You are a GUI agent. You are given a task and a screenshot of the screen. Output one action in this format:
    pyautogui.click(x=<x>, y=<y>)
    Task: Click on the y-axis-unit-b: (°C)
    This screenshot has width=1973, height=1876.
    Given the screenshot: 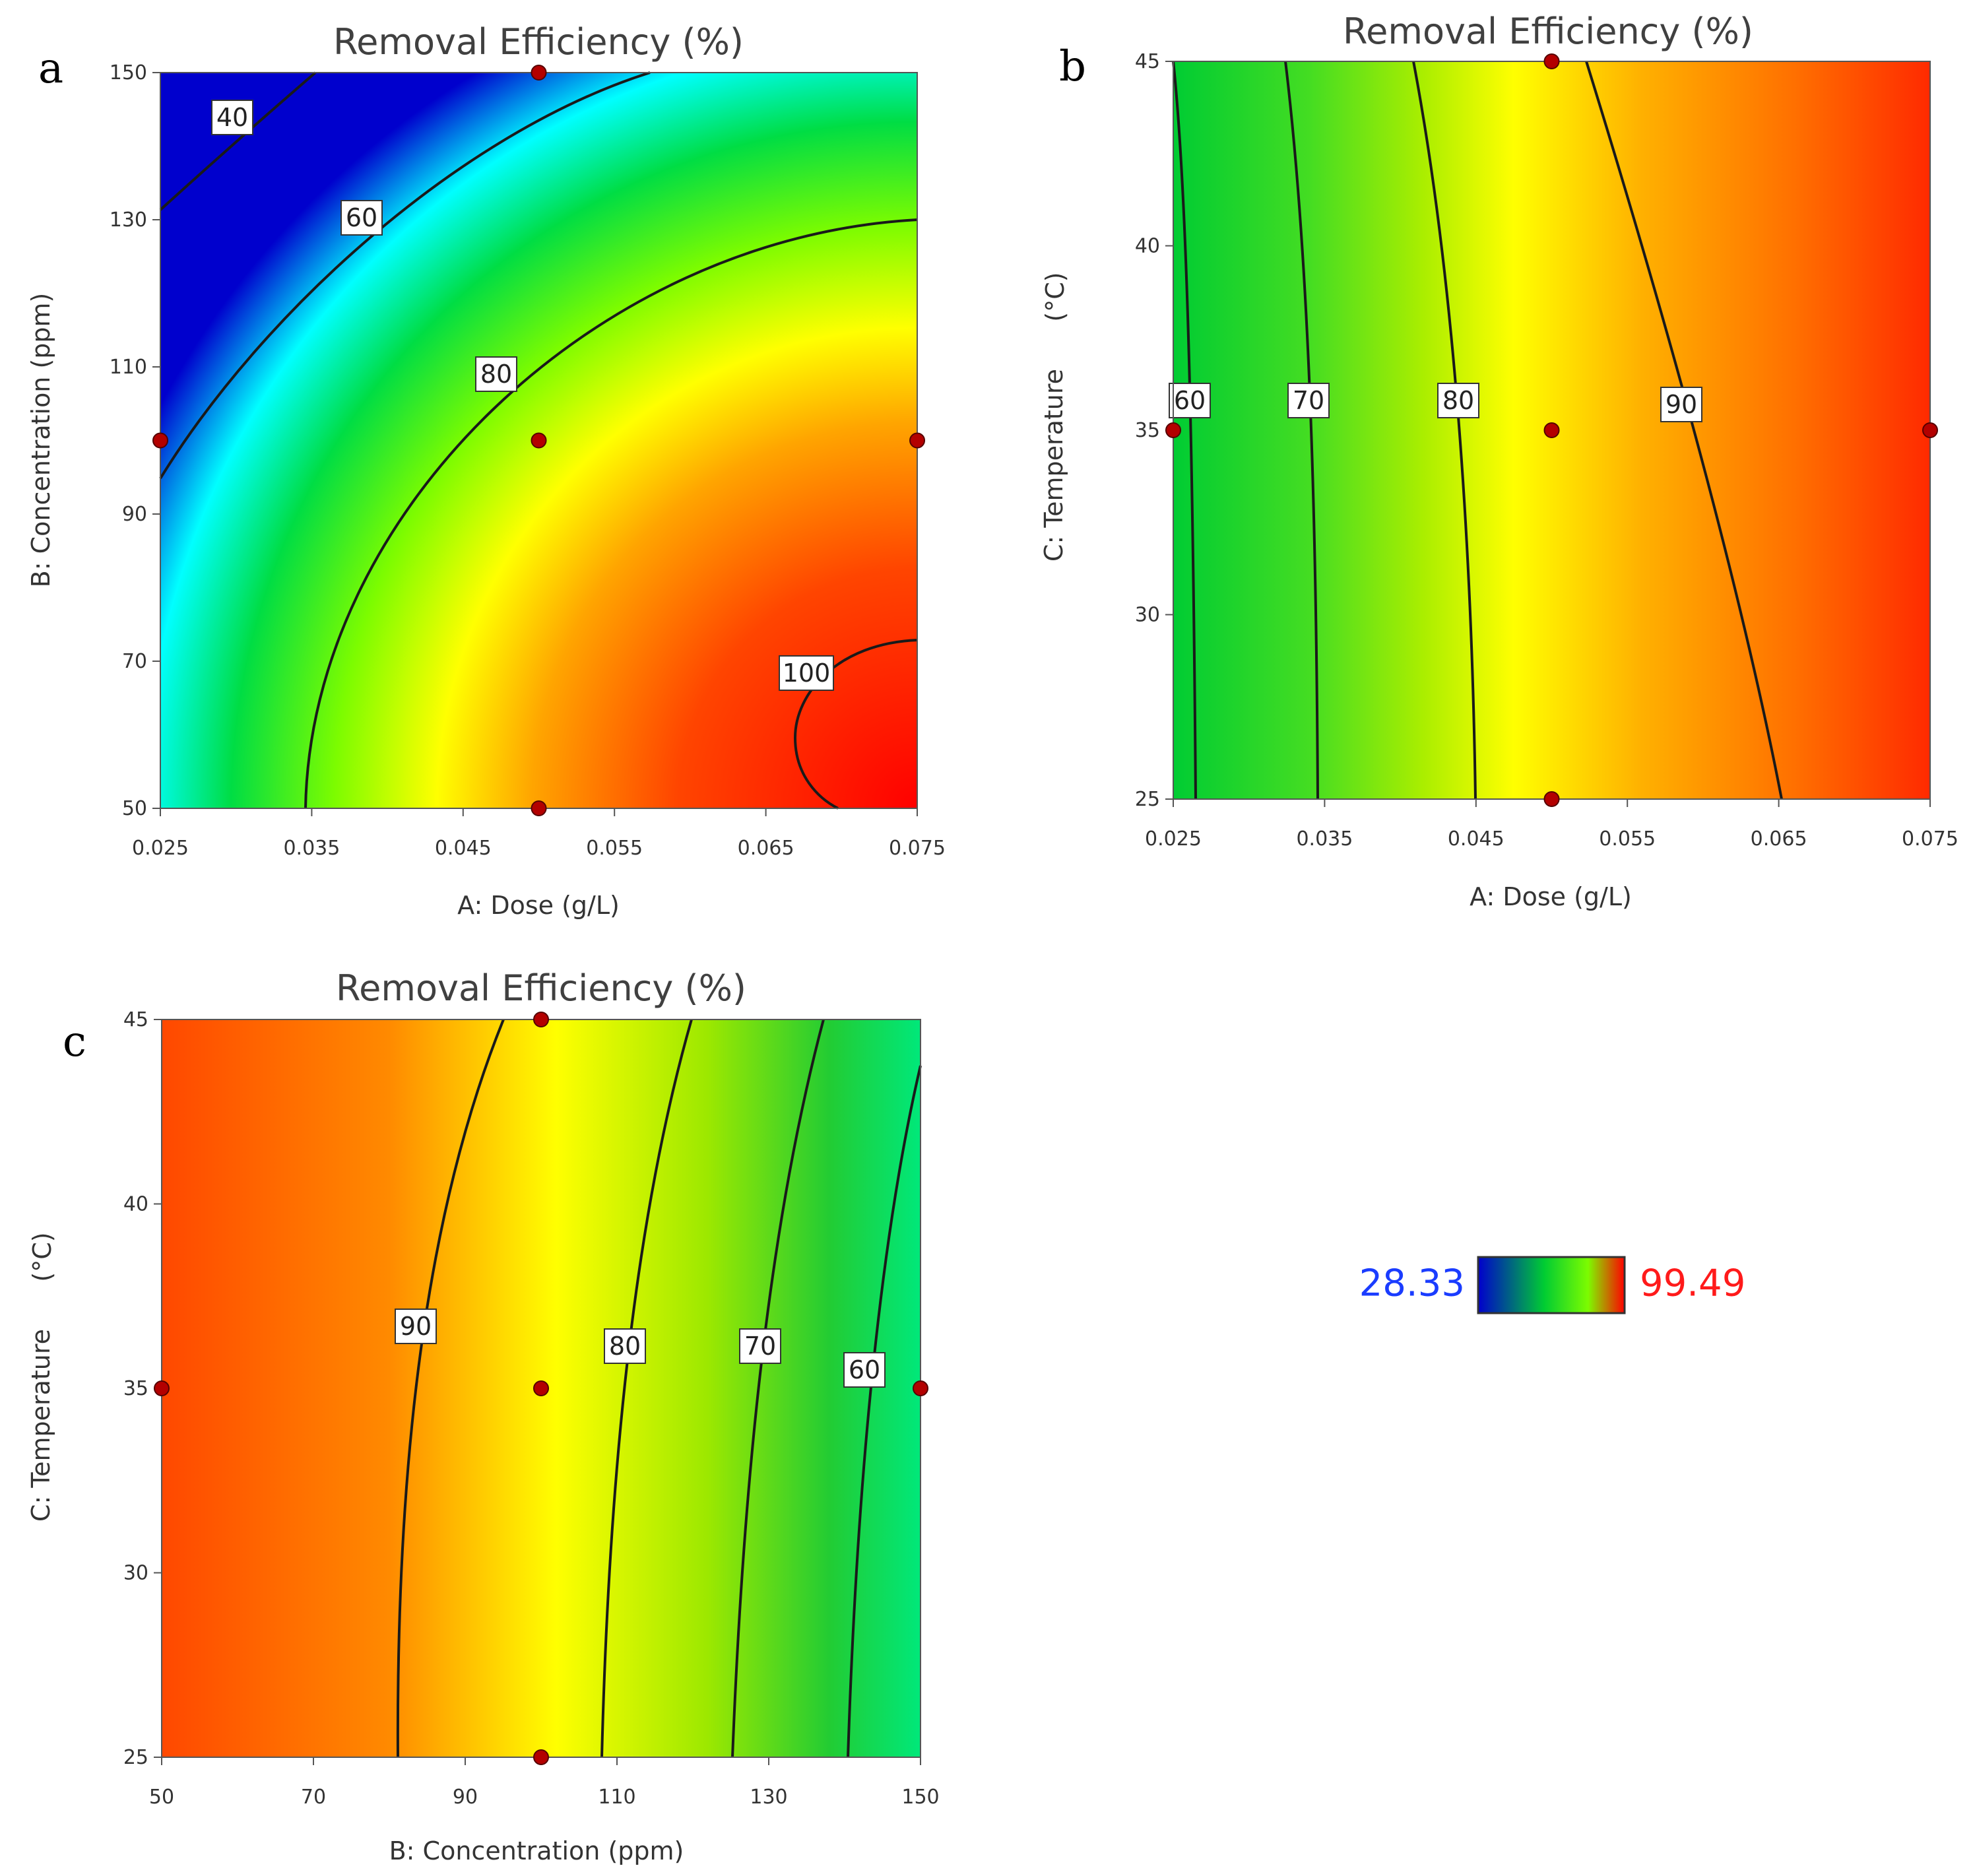 What is the action you would take?
    pyautogui.click(x=1055, y=296)
    